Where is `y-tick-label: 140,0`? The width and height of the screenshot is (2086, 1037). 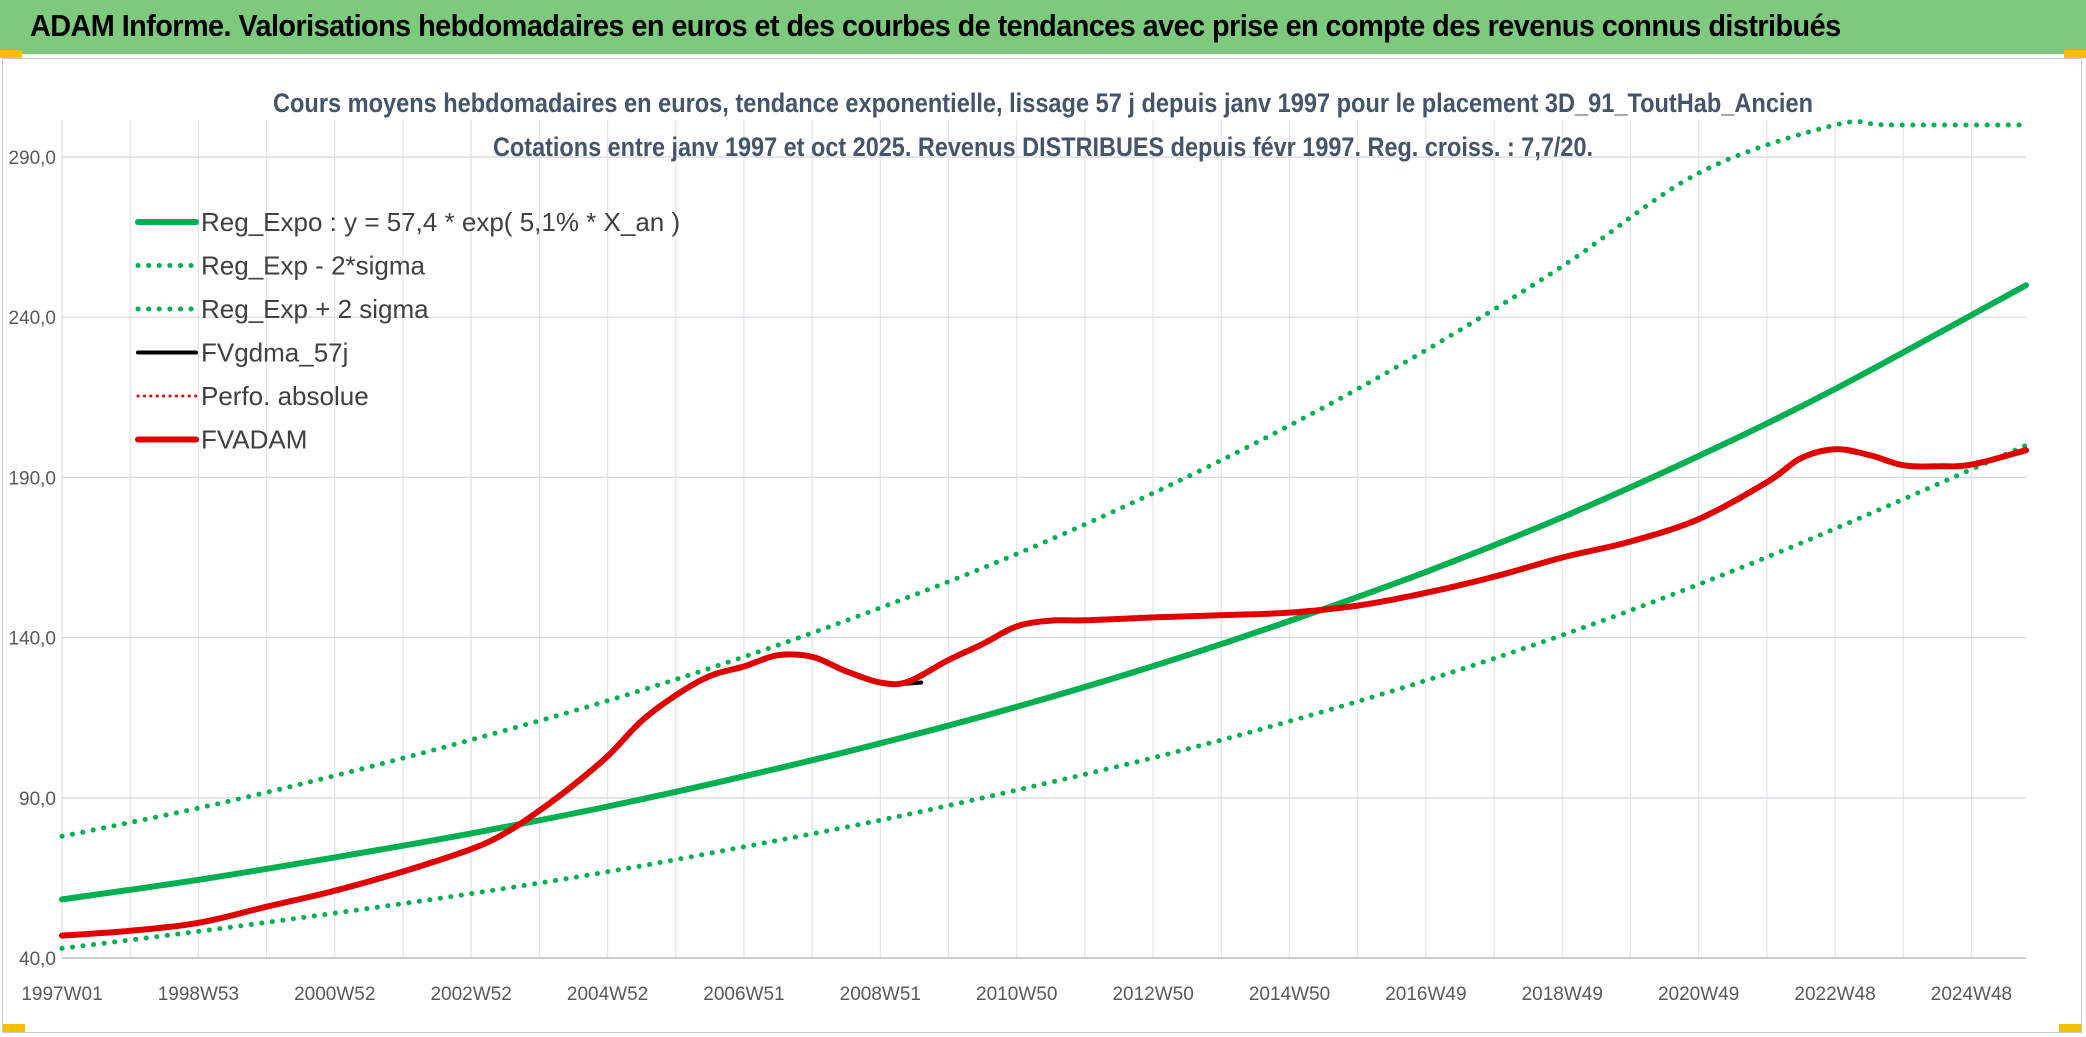 y-tick-label: 140,0 is located at coordinates (32, 639).